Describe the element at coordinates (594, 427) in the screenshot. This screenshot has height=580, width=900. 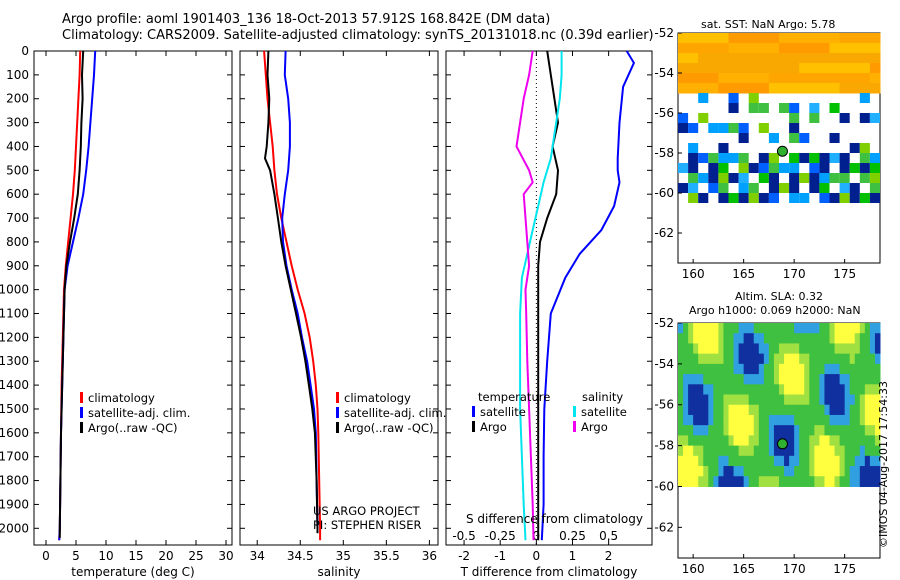
I see `legend-entry: Argo` at that location.